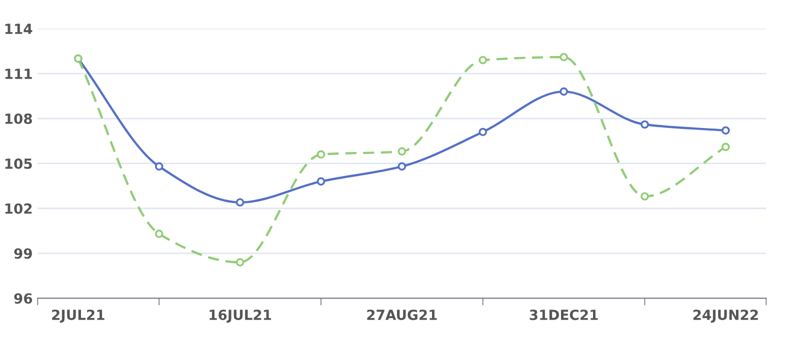 This screenshot has height=337, width=785. I want to click on y-tick-label: 102, so click(18, 208).